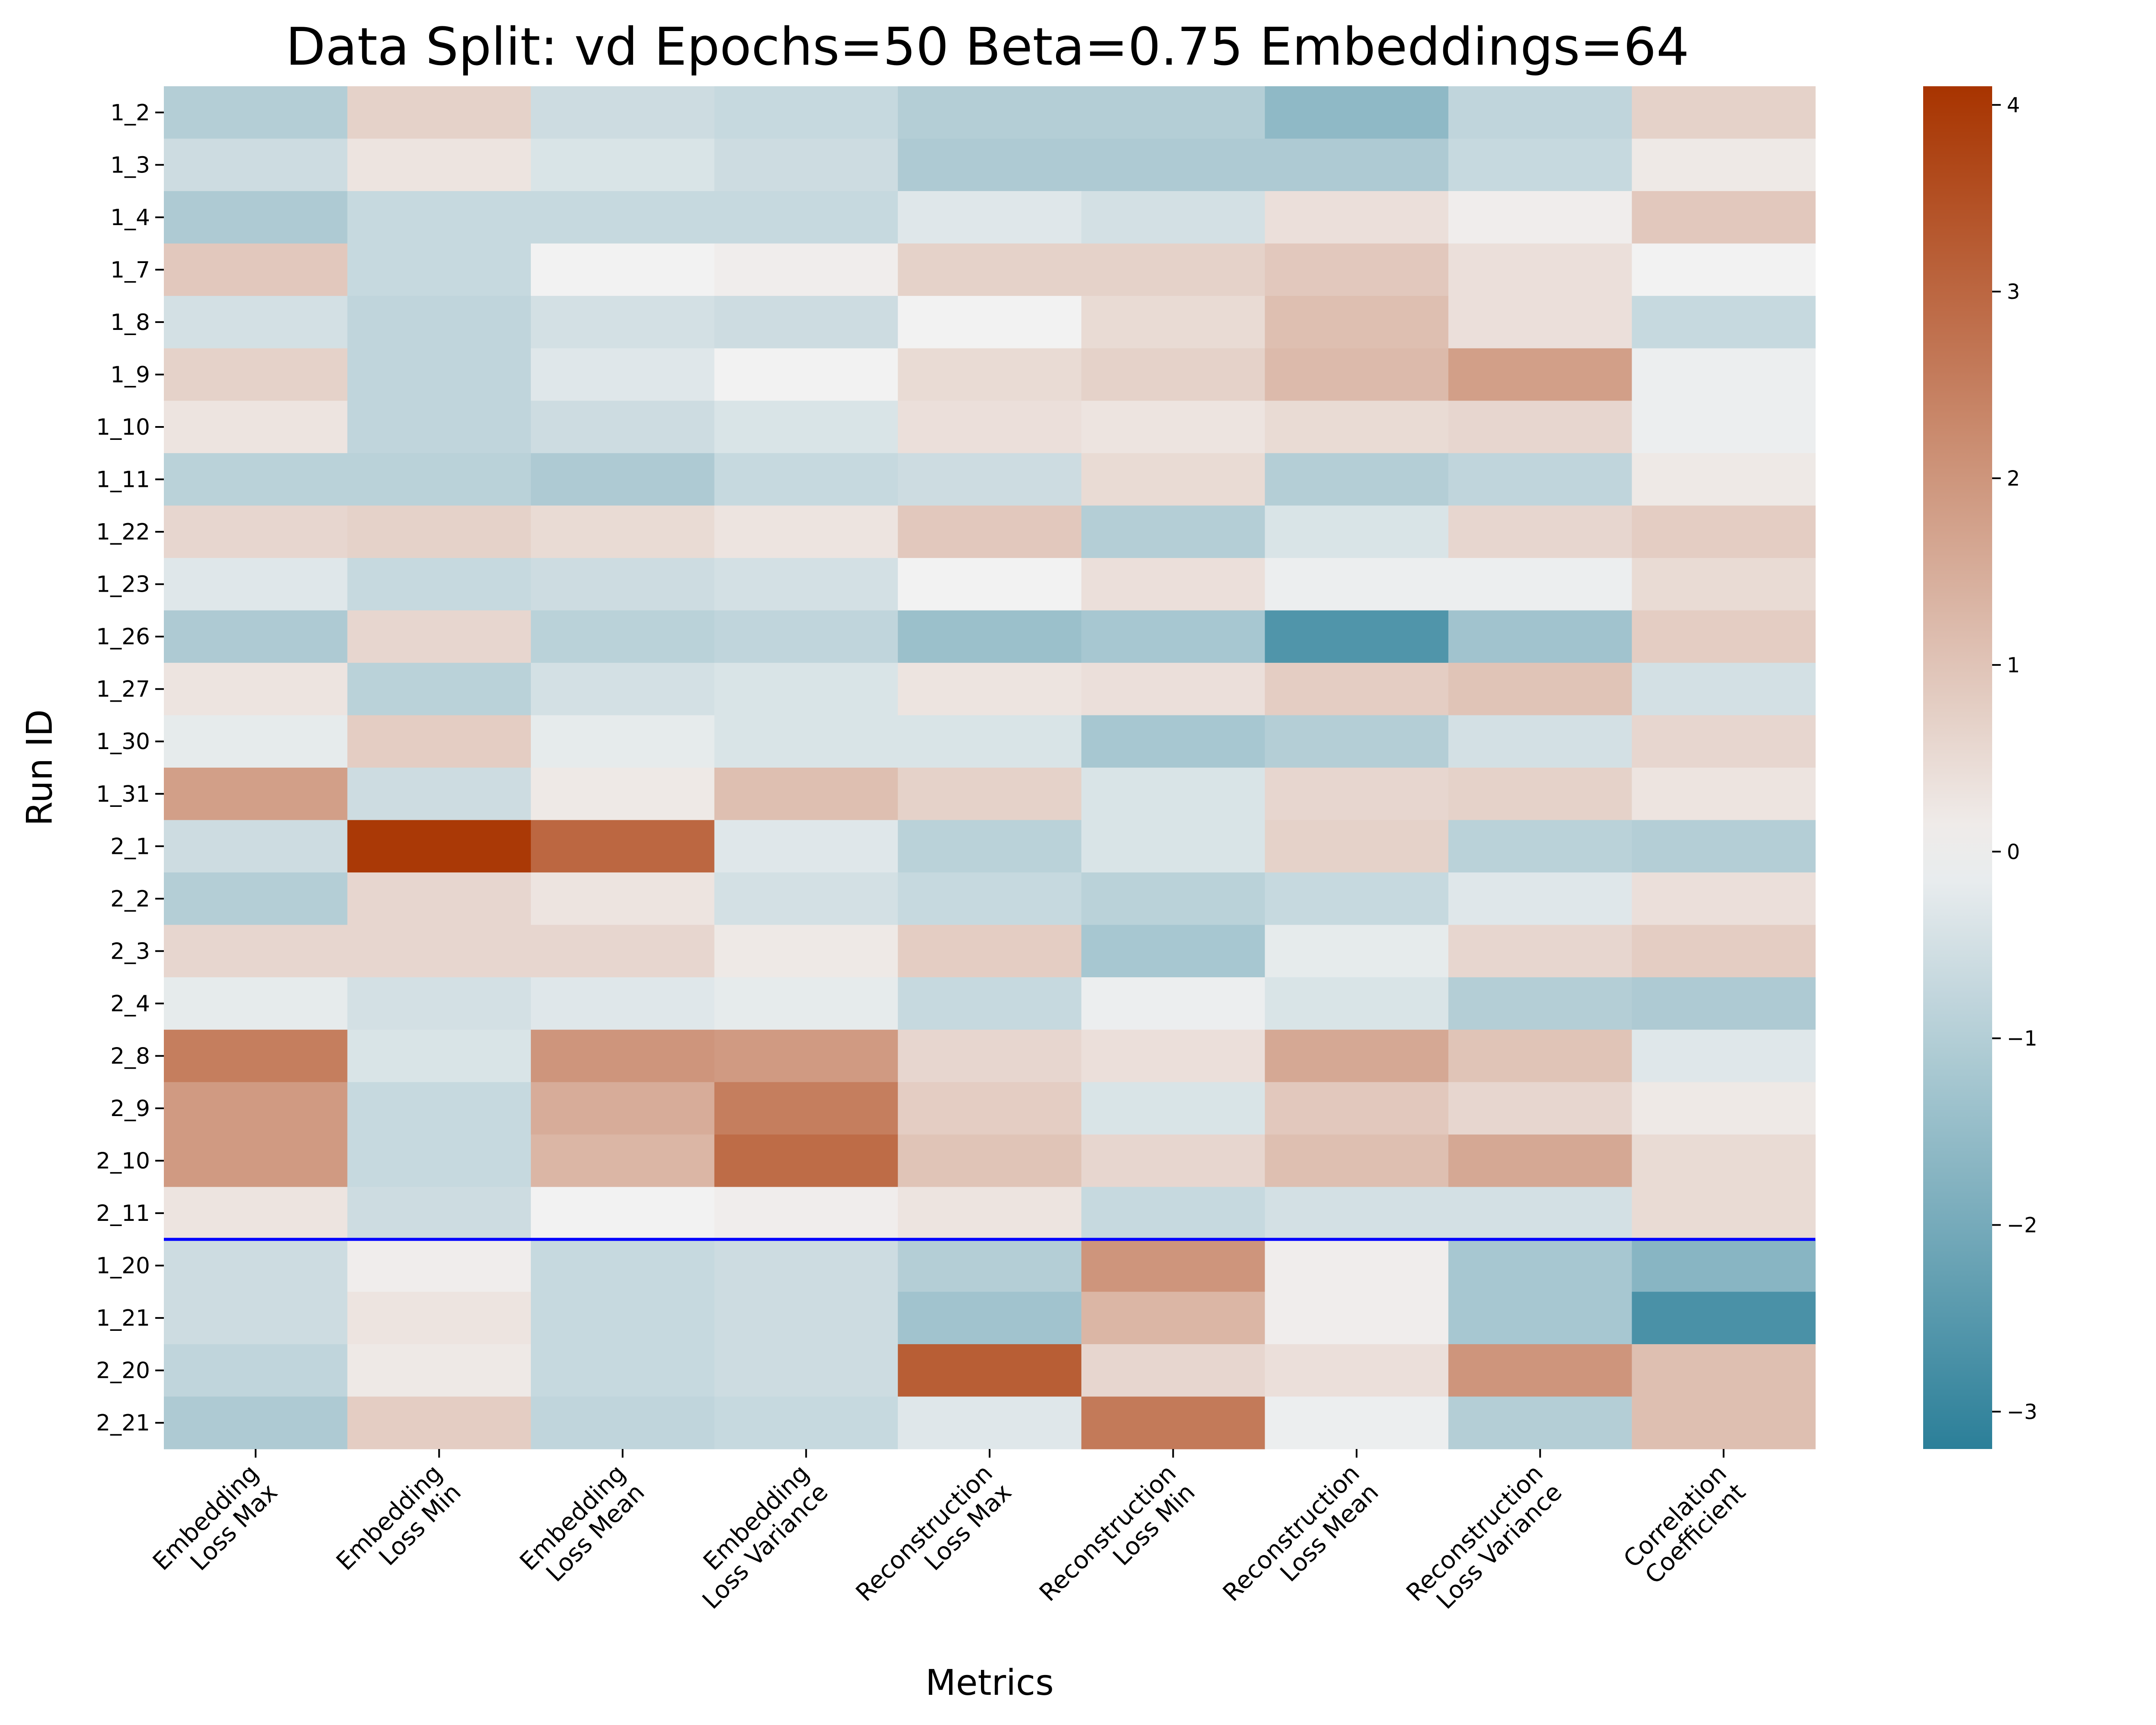 The height and width of the screenshot is (1725, 2156). What do you see at coordinates (1684, 1525) in the screenshot?
I see `column-label: CorrelationCoefficient` at bounding box center [1684, 1525].